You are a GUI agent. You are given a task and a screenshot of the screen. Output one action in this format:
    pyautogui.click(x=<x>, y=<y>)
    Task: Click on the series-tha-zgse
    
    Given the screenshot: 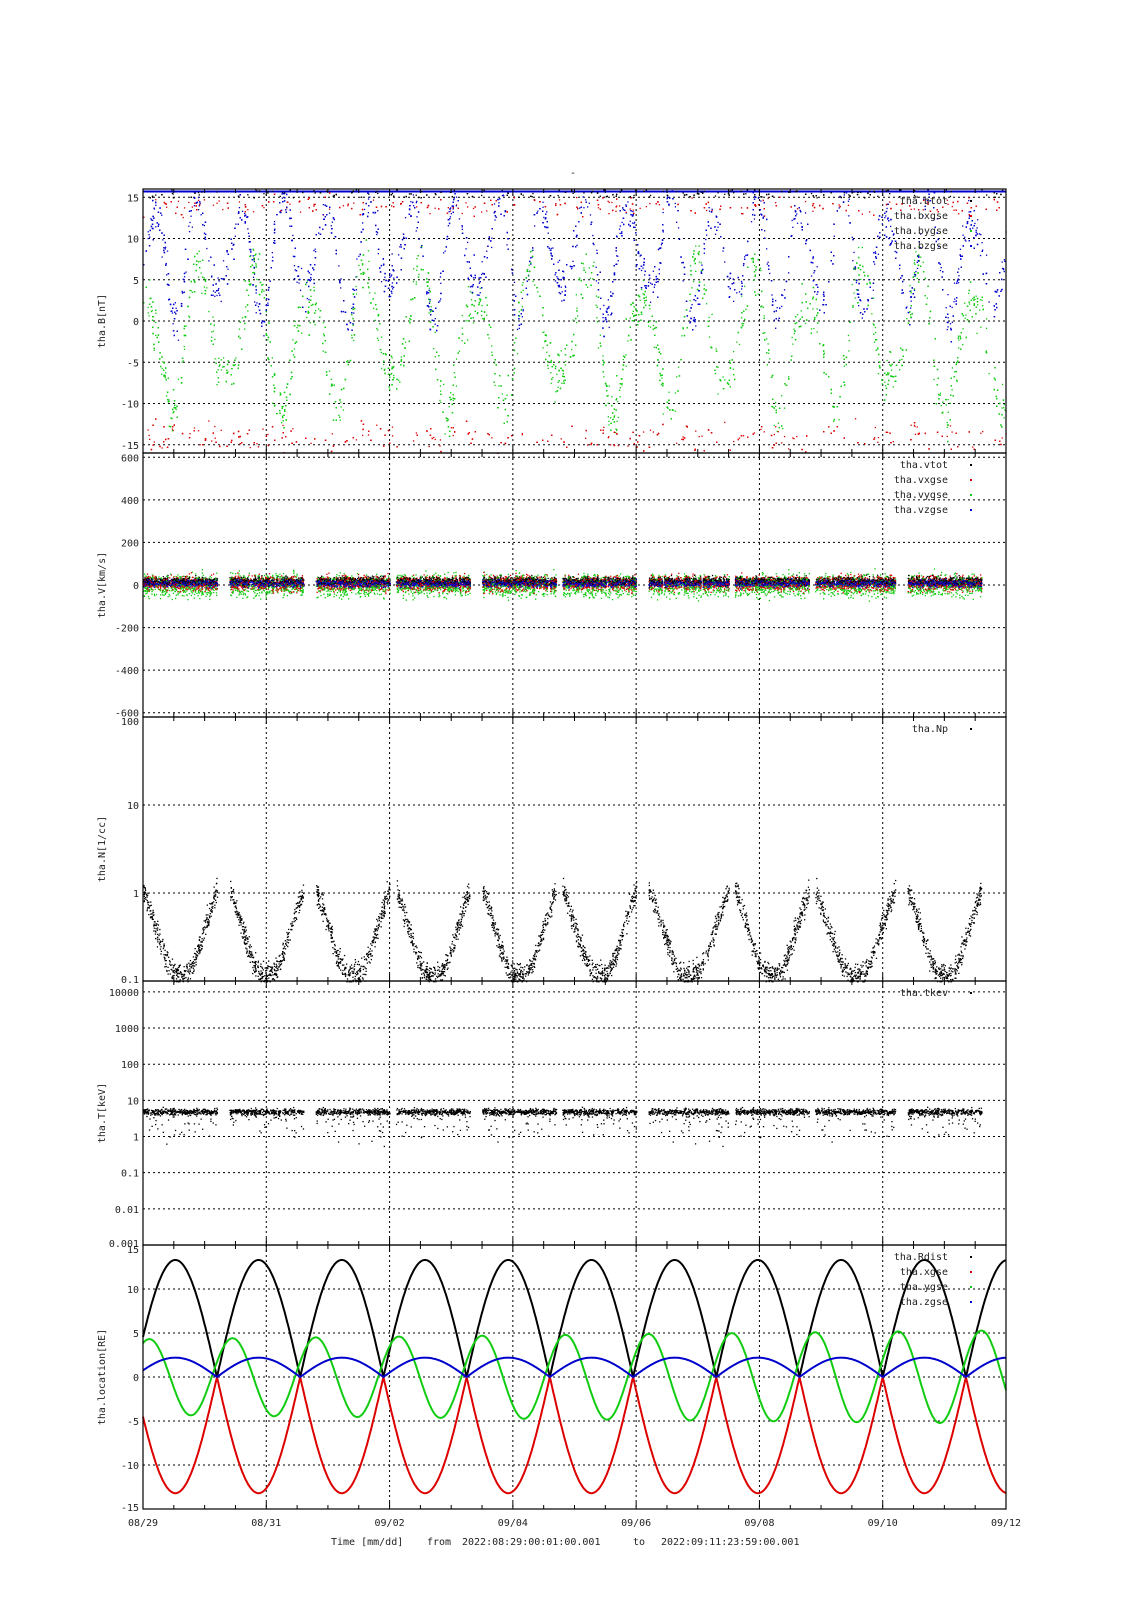 What is the action you would take?
    pyautogui.click(x=574, y=1367)
    